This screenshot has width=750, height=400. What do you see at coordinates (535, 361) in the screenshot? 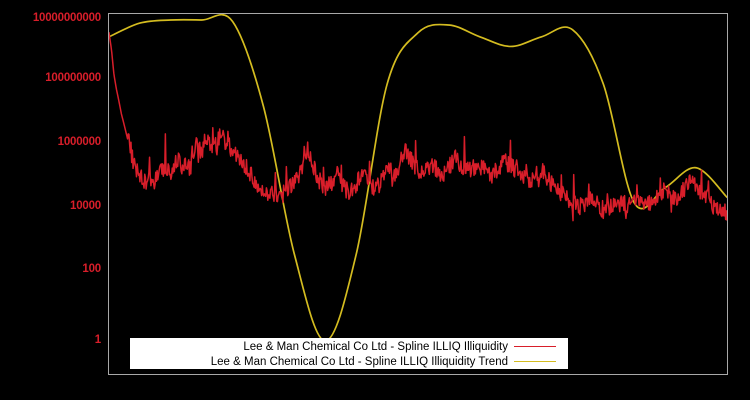
I see `legend-color-swatch-trend` at bounding box center [535, 361].